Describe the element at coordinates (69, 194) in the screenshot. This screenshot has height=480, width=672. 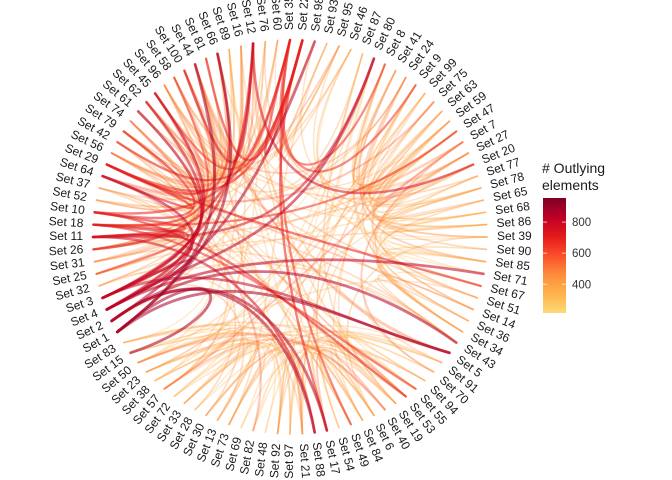
I see `set-label: Set 52` at that location.